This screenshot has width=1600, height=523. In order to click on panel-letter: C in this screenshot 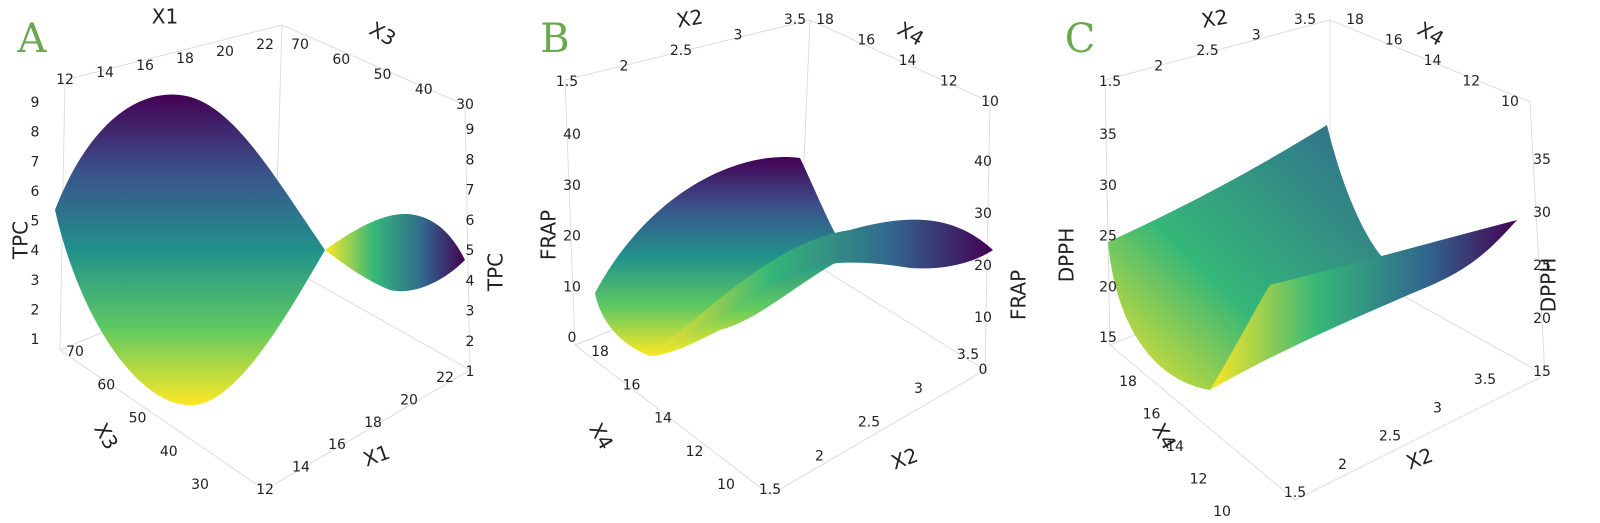, I will do `click(1080, 39)`.